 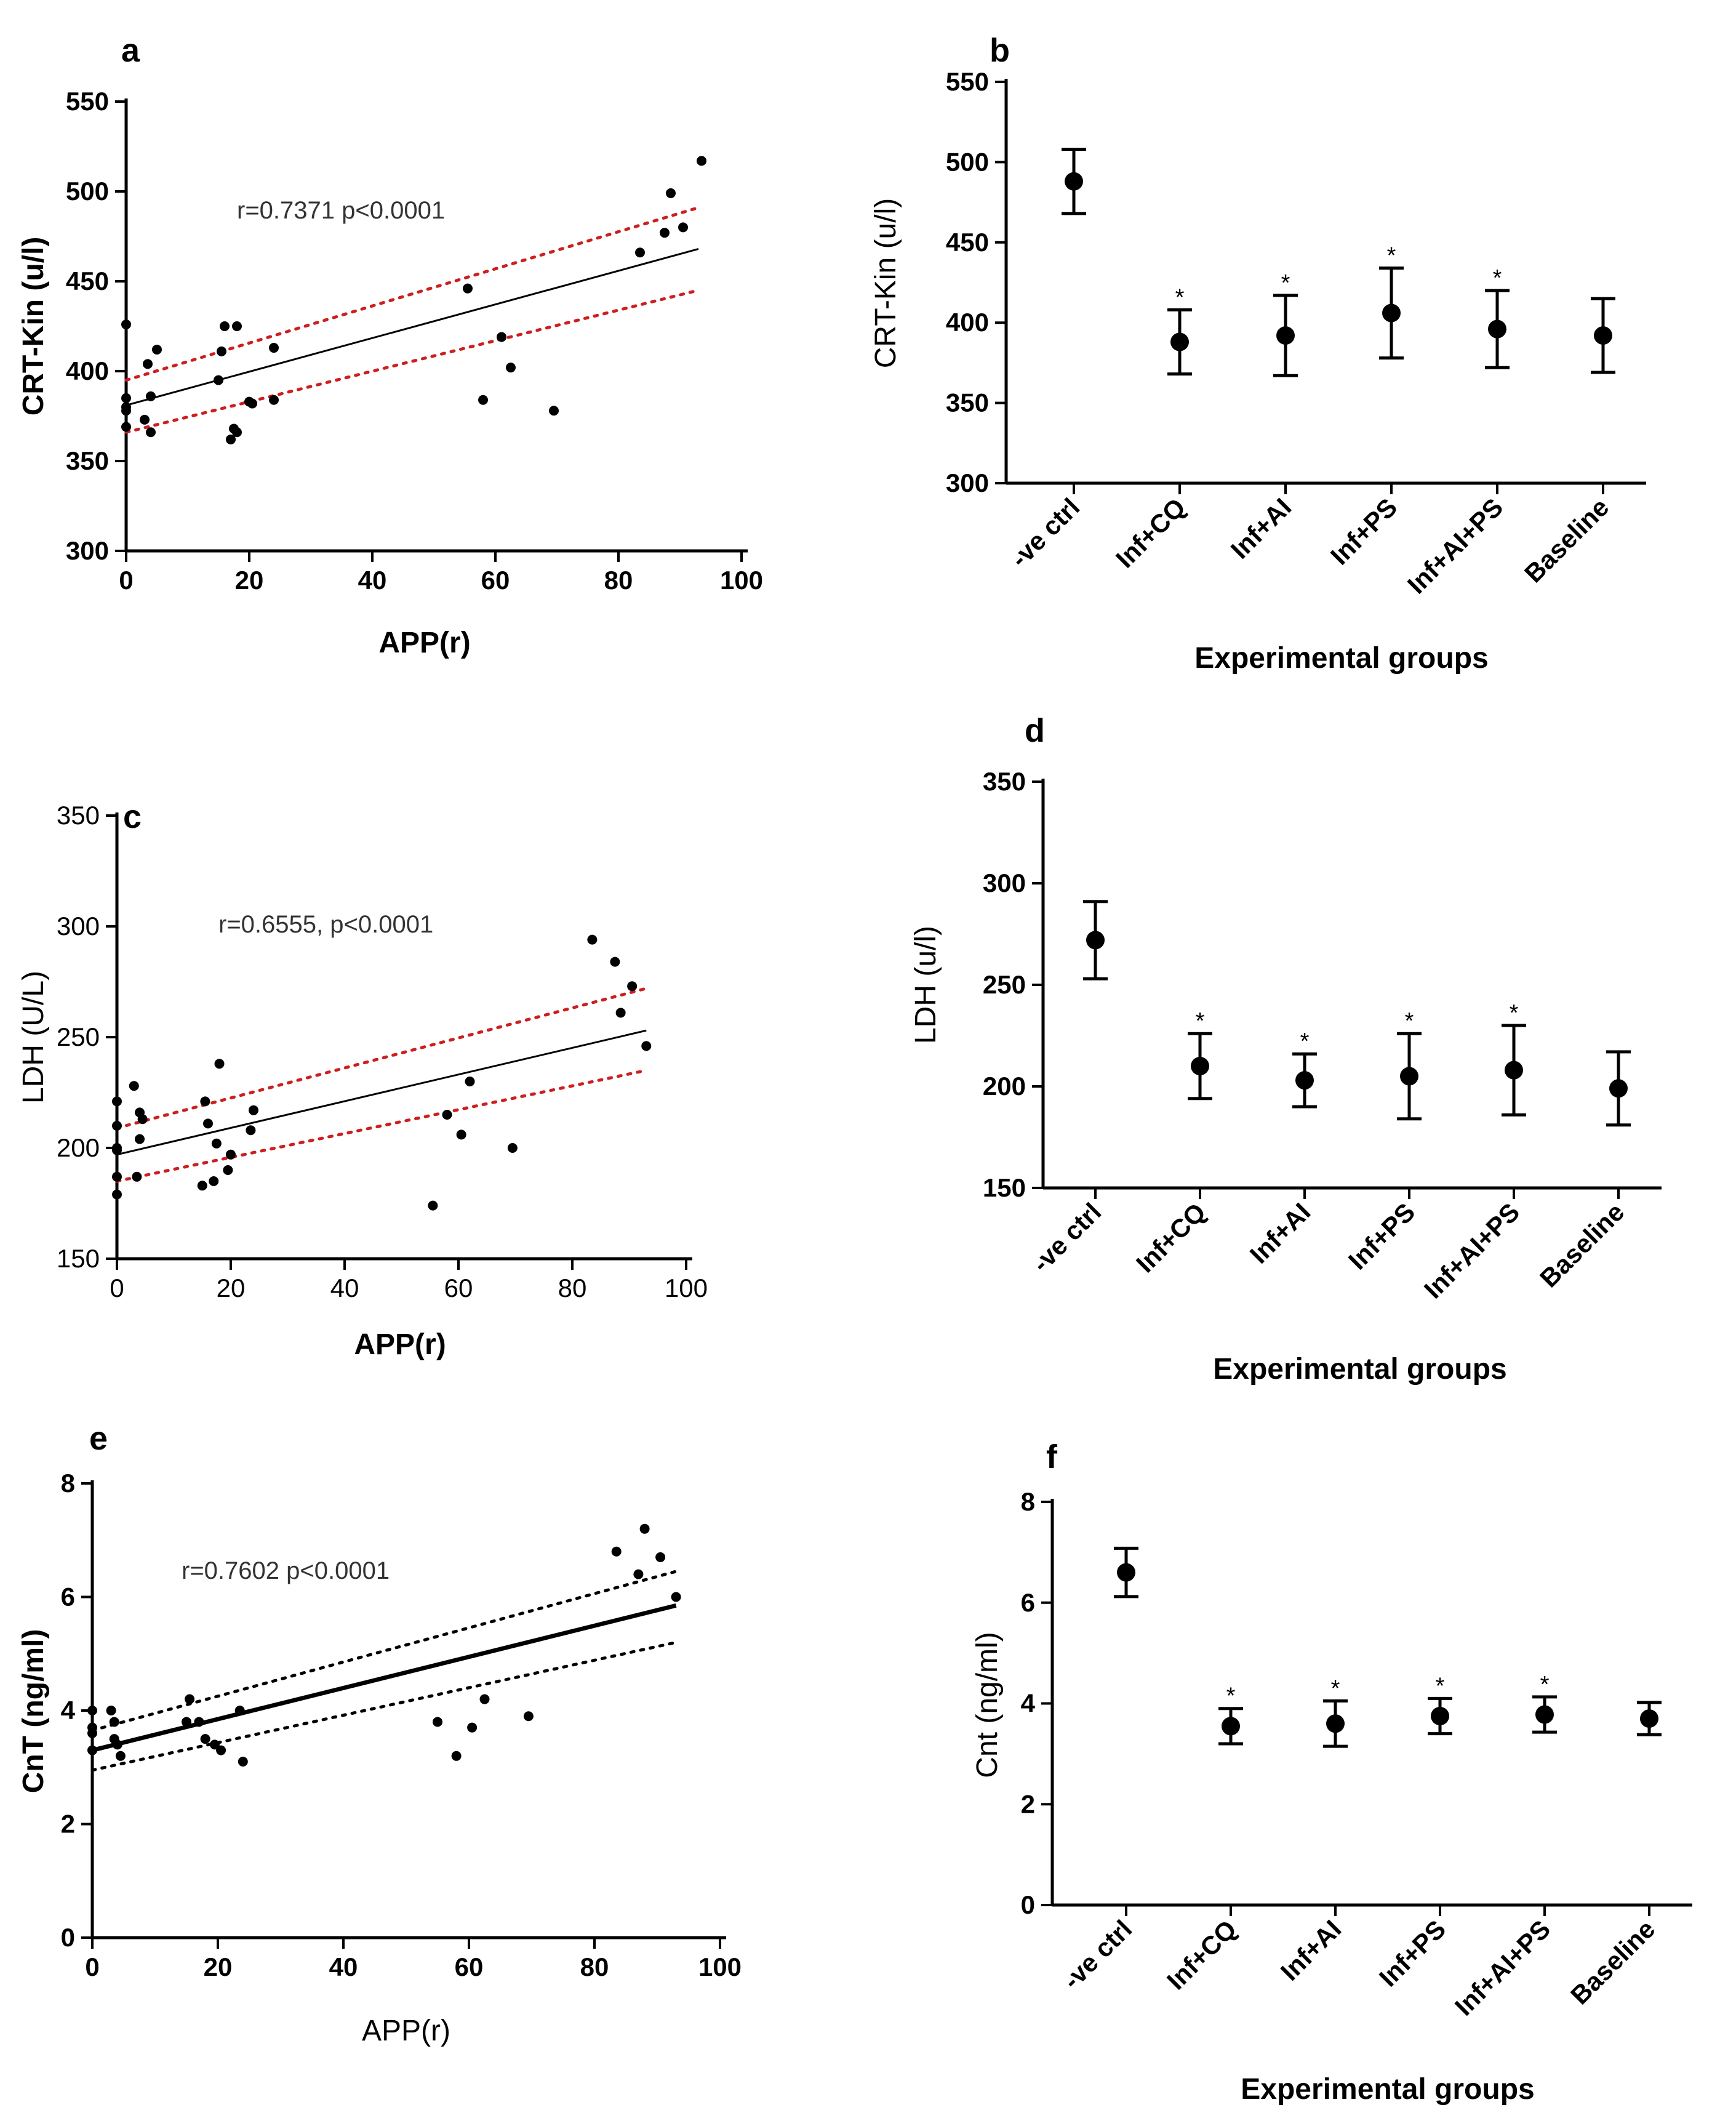 I want to click on y-tick-label: 4, so click(x=68, y=1710).